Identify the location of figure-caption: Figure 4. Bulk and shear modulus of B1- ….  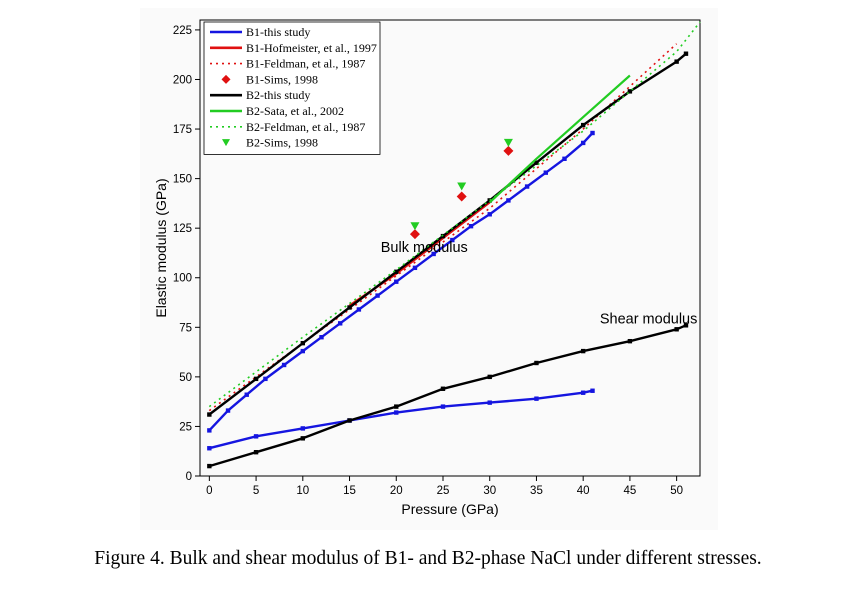
(428, 558).